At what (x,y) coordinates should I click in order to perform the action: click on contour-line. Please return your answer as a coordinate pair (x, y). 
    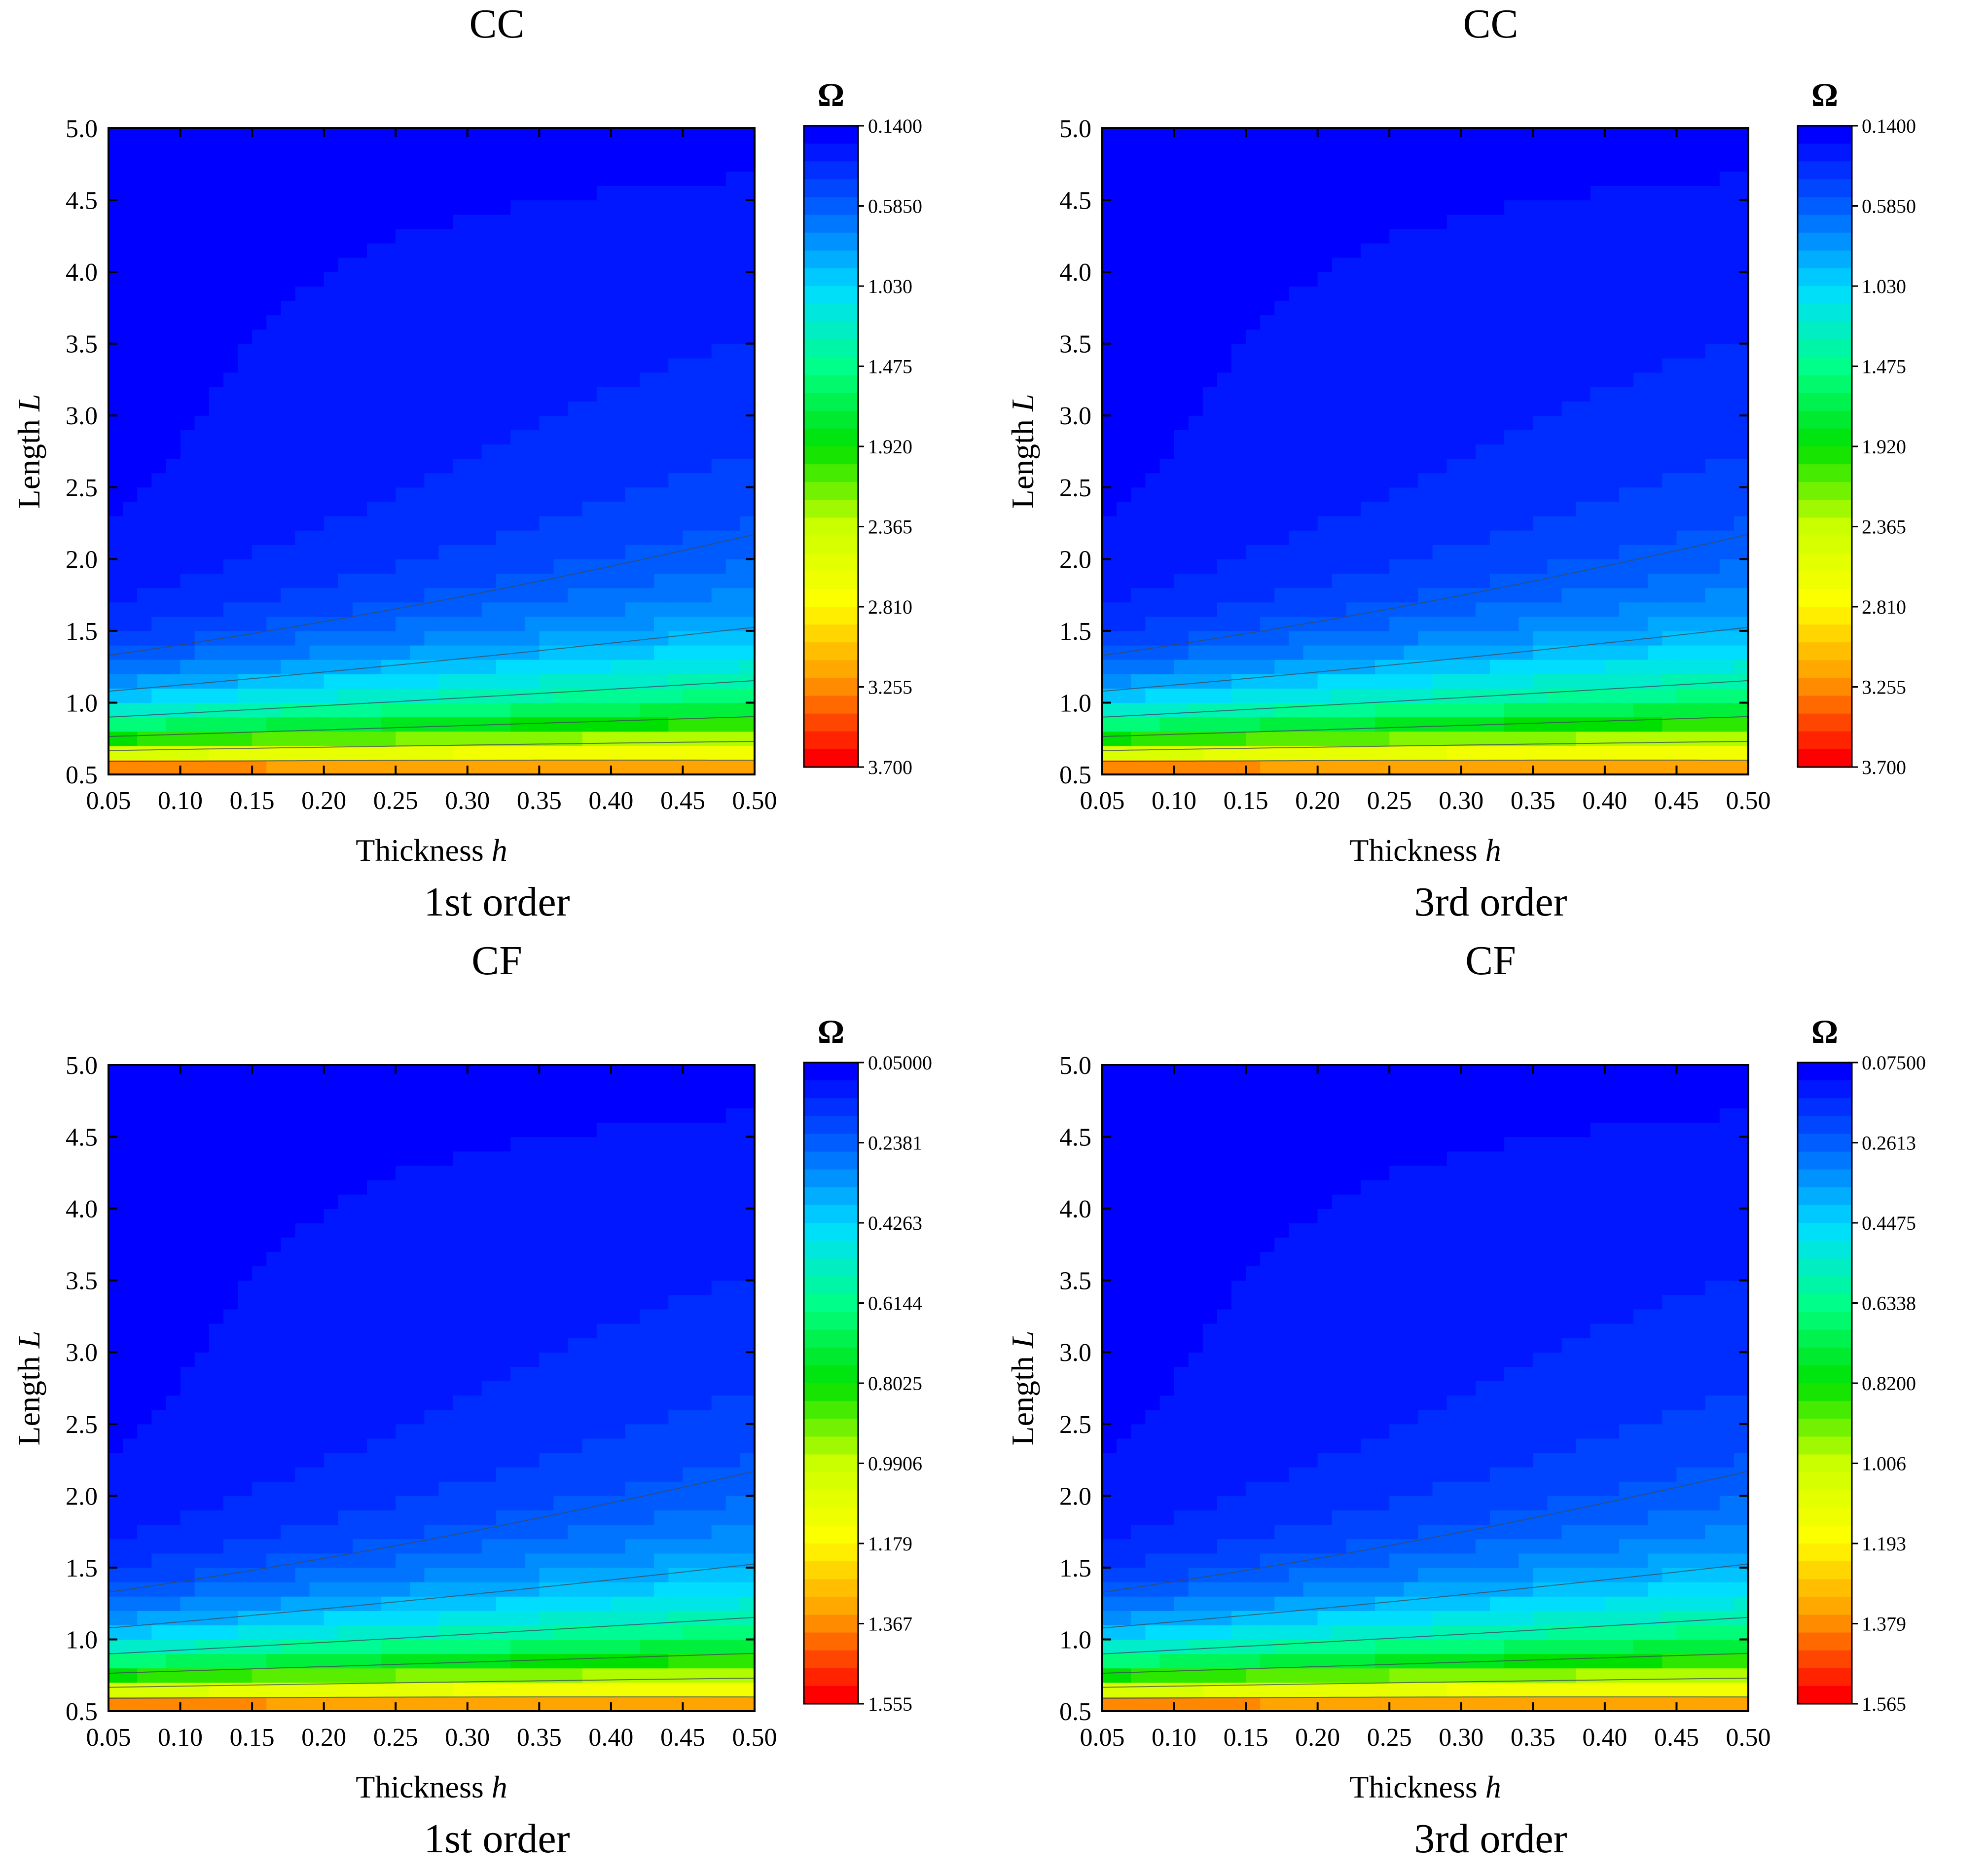
    Looking at the image, I should click on (1425, 745).